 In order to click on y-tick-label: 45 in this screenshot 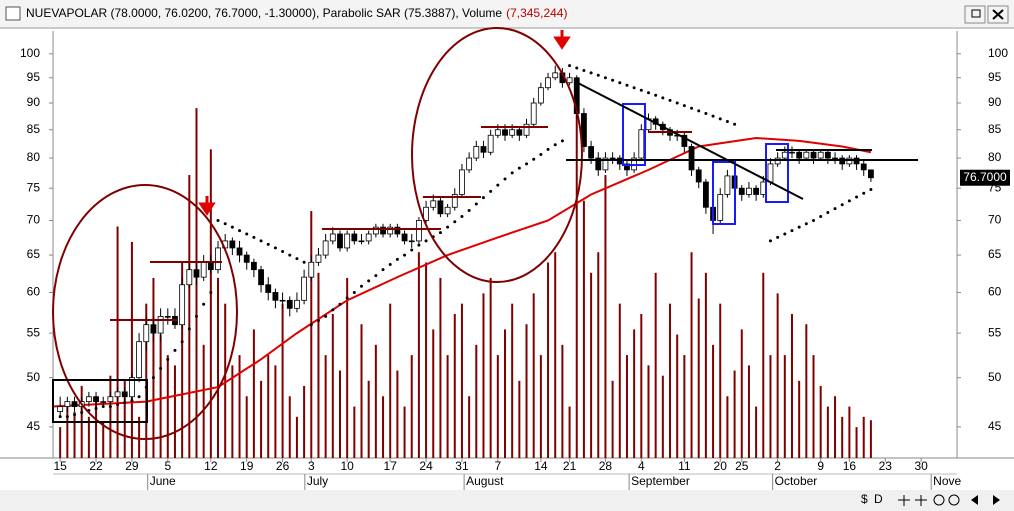, I will do `click(995, 426)`.